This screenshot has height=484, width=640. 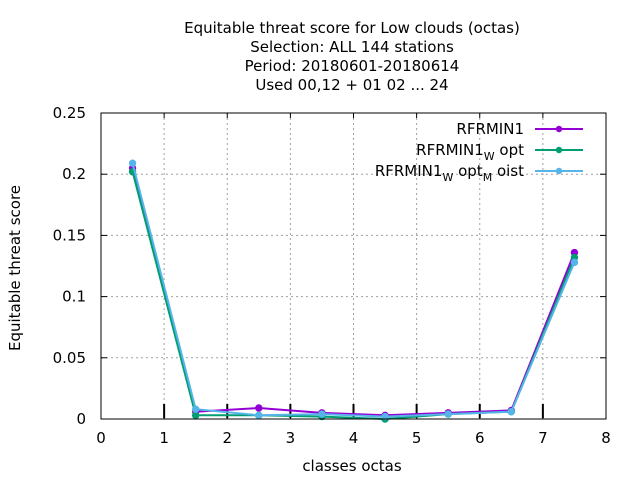 I want to click on x-tick-label: 4, so click(x=354, y=438).